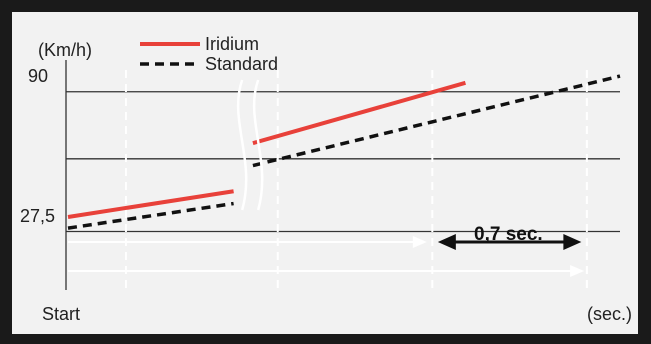 The image size is (651, 344). I want to click on time-difference-annotation, so click(509, 242).